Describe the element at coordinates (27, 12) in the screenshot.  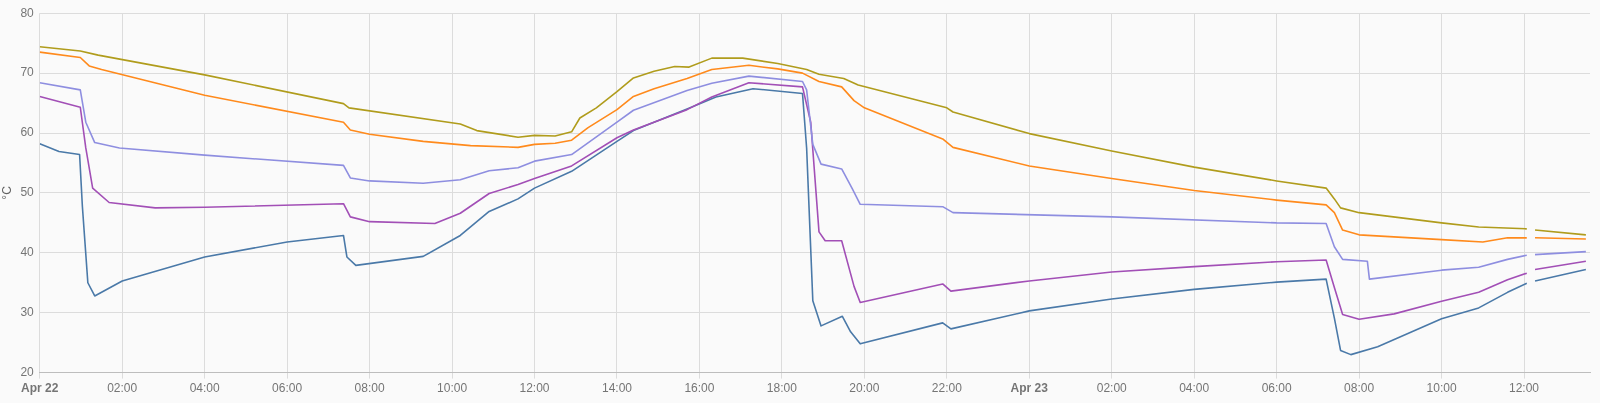
I see `y-tick-label: 80` at that location.